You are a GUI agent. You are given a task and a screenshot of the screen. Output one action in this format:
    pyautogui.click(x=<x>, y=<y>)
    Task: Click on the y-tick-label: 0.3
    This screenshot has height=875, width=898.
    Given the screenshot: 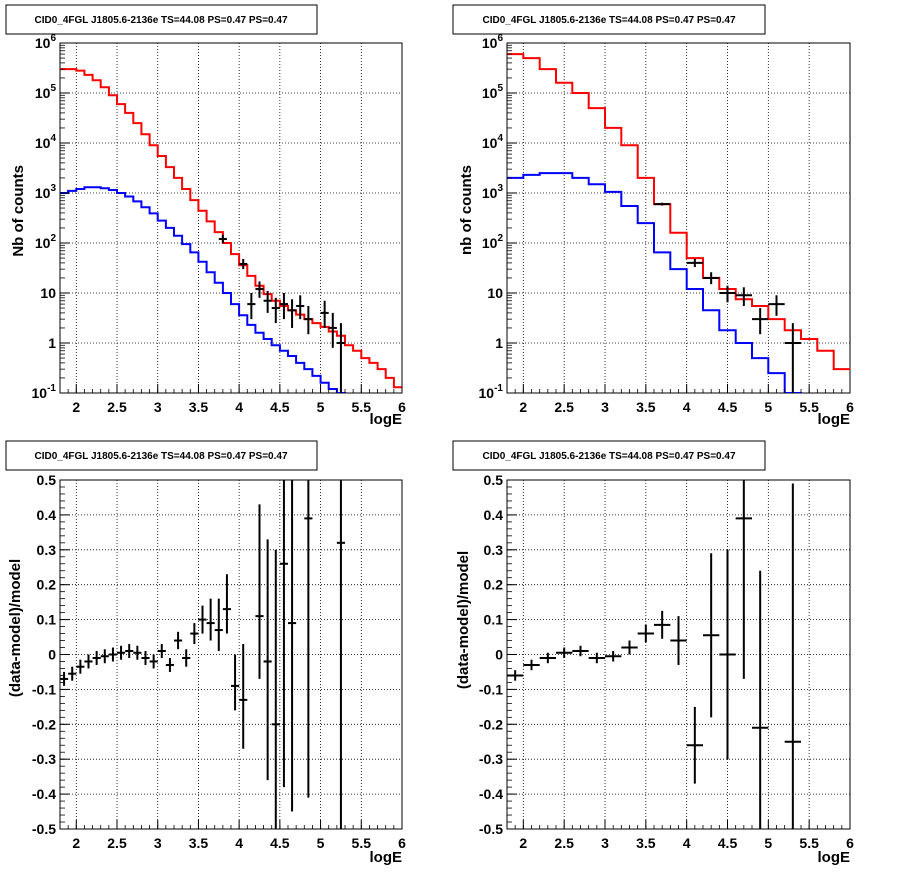 What is the action you would take?
    pyautogui.click(x=494, y=550)
    